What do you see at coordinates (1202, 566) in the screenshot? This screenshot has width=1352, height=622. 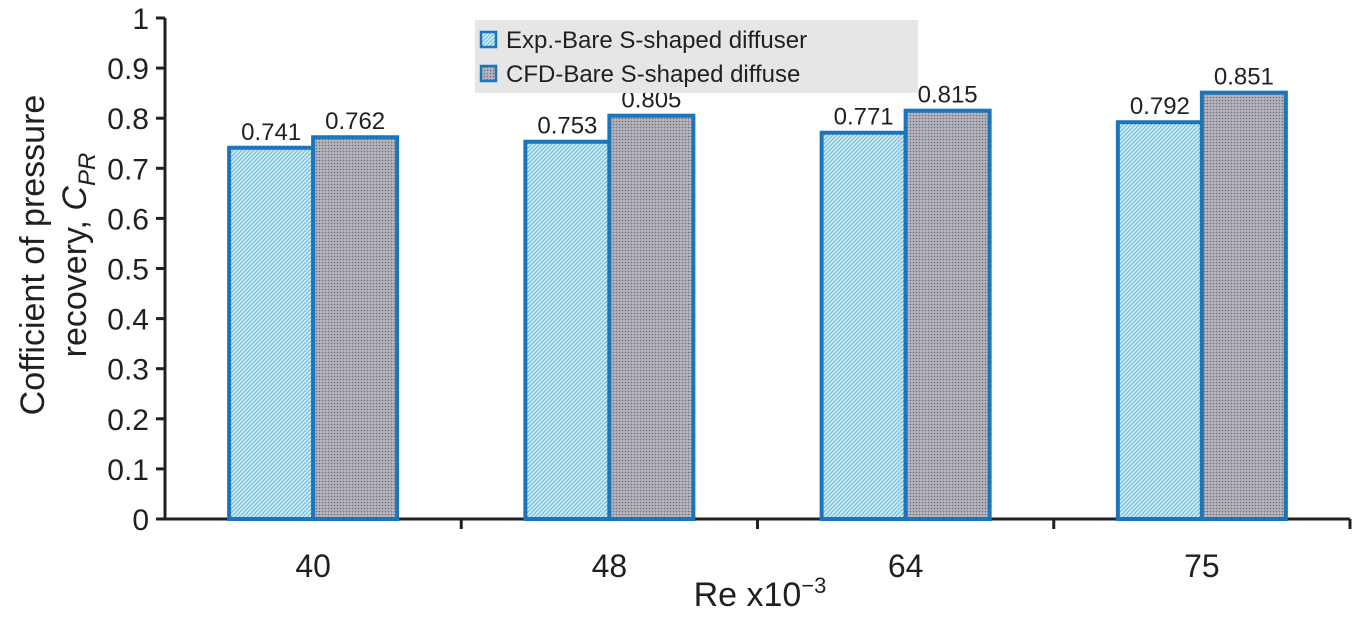 I see `x-category-label: 75` at bounding box center [1202, 566].